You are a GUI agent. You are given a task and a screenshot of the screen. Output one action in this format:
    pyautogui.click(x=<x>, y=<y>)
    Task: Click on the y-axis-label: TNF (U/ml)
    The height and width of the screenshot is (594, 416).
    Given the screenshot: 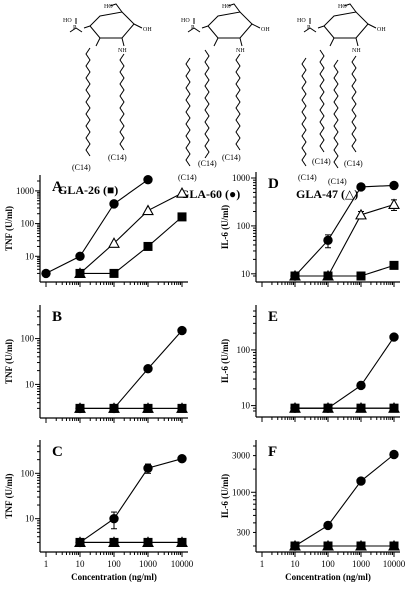 What is the action you would take?
    pyautogui.click(x=9, y=496)
    